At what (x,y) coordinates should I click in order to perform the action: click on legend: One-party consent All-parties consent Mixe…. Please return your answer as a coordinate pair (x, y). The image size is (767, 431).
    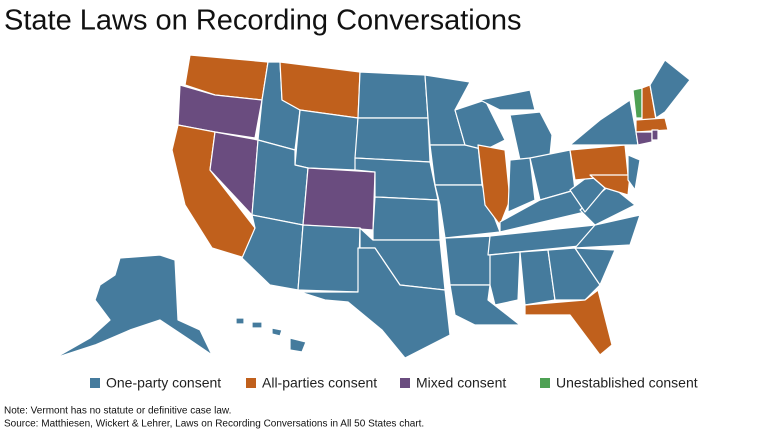
    Looking at the image, I should click on (394, 383).